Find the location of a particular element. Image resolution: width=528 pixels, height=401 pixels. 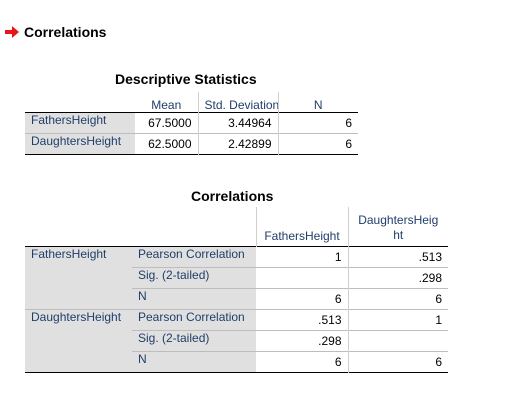

heading-title: Correlations is located at coordinates (65, 32).